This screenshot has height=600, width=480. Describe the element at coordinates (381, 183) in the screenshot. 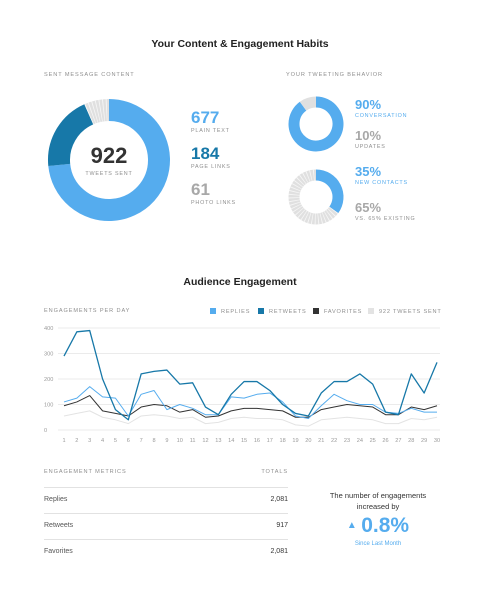

I see `new-contacts-label: NEW CONTACTS` at that location.